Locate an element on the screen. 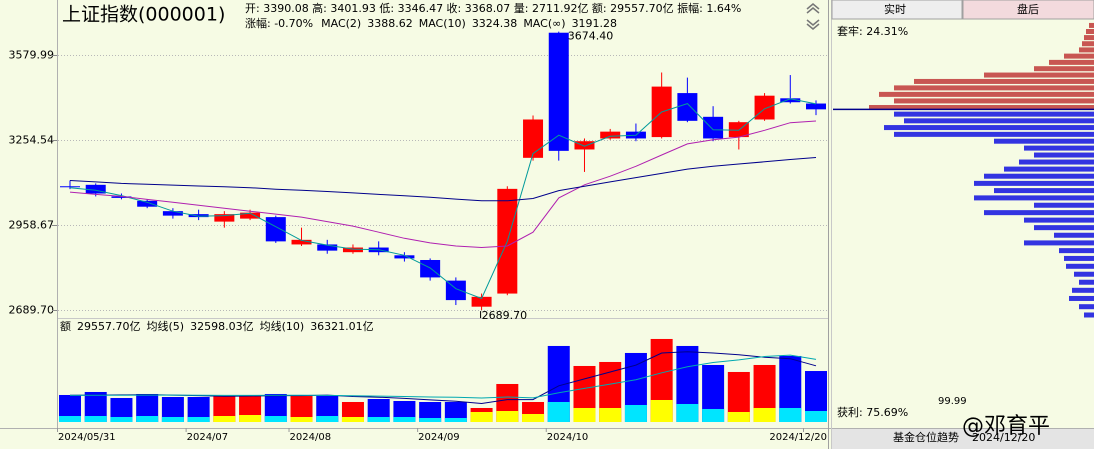 This screenshot has height=449, width=1094. y-tick-label: 3254.54 is located at coordinates (32, 140).